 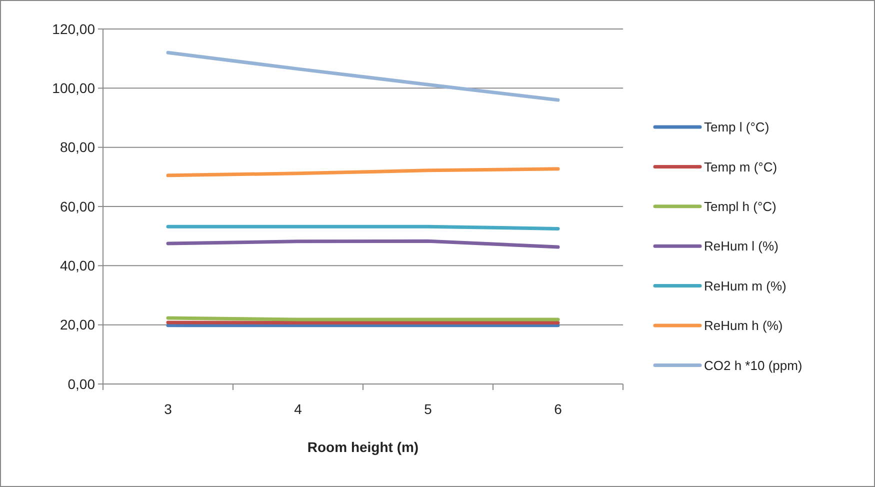 I want to click on y-tick-label: 80,00, so click(x=78, y=147).